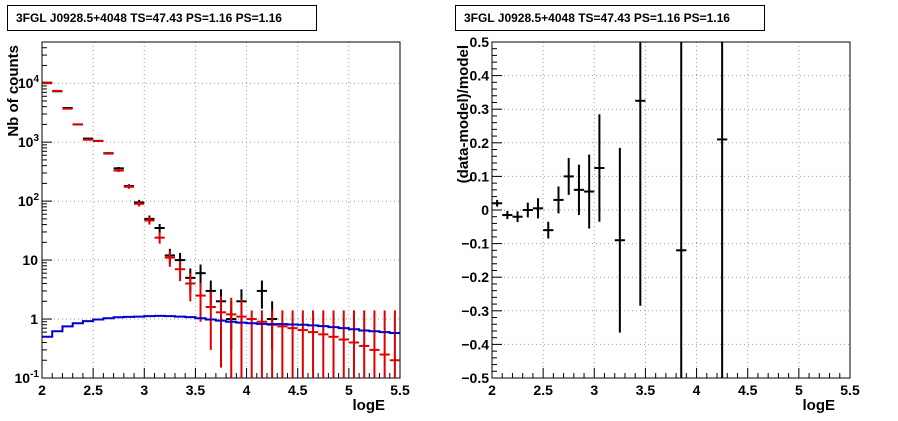 The image size is (898, 421). Describe the element at coordinates (480, 76) in the screenshot. I see `y-tick-label: 0.4` at that location.